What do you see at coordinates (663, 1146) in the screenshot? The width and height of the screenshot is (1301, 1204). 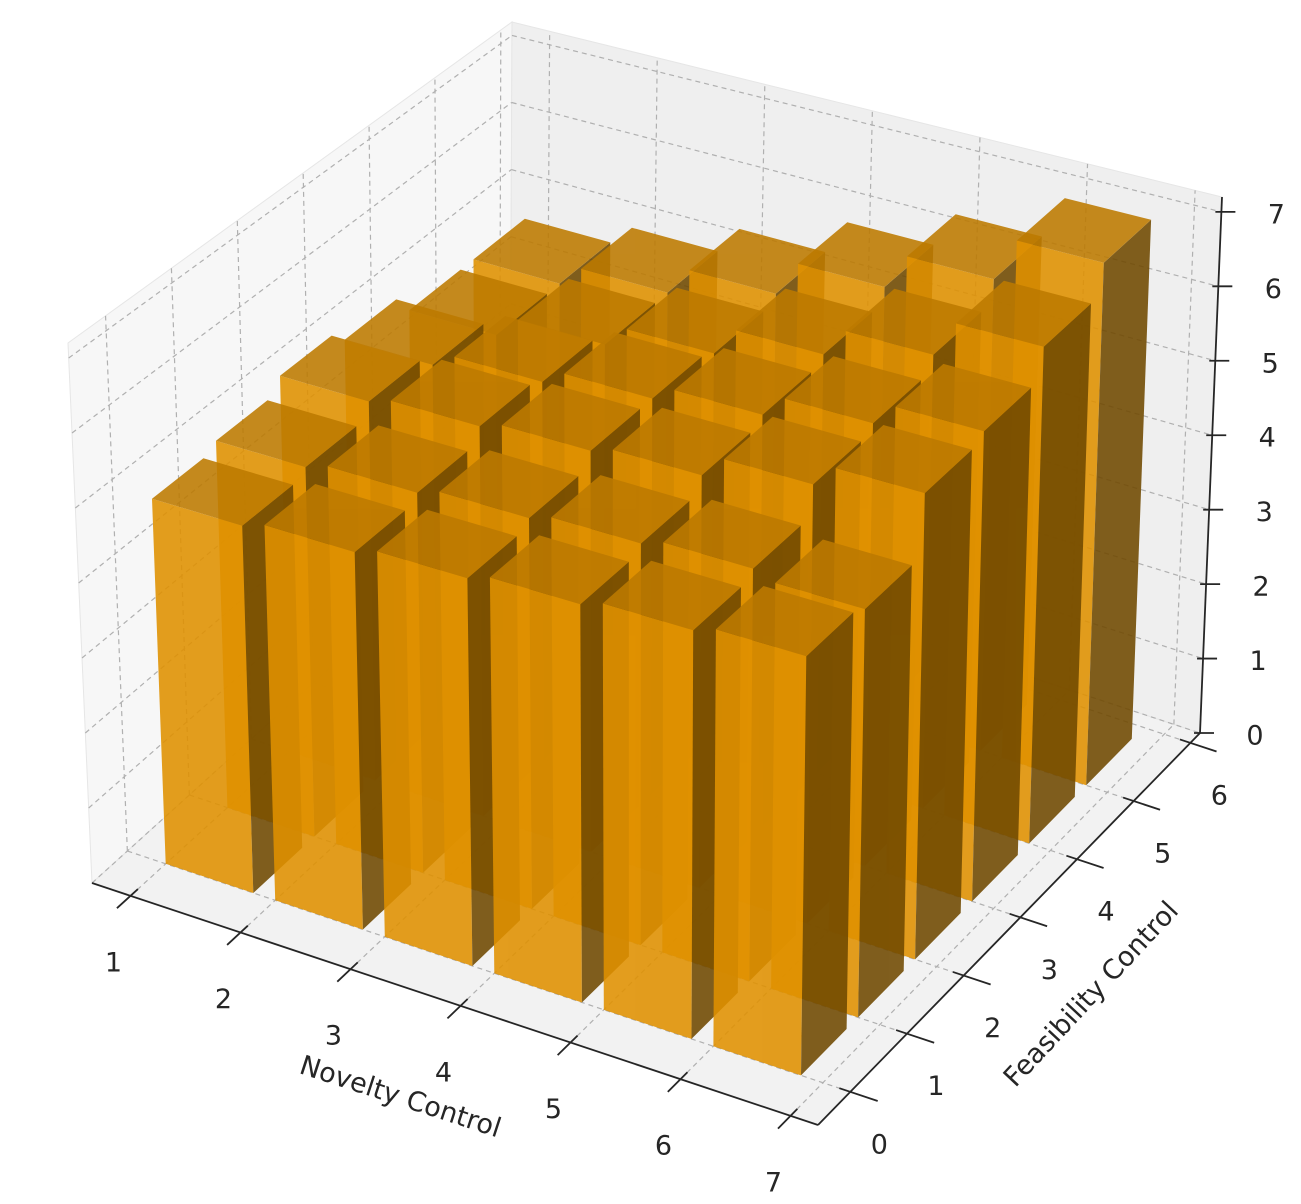 I see `x-tick-label: 6` at bounding box center [663, 1146].